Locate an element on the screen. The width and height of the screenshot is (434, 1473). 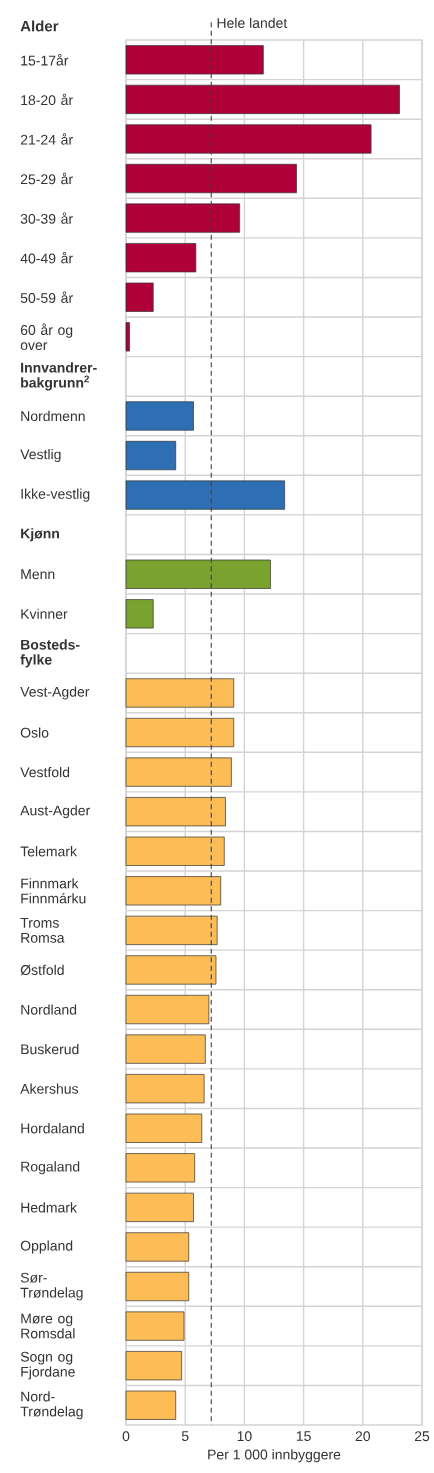
y-tick-label: Bosteds-fylke is located at coordinates (50, 653).